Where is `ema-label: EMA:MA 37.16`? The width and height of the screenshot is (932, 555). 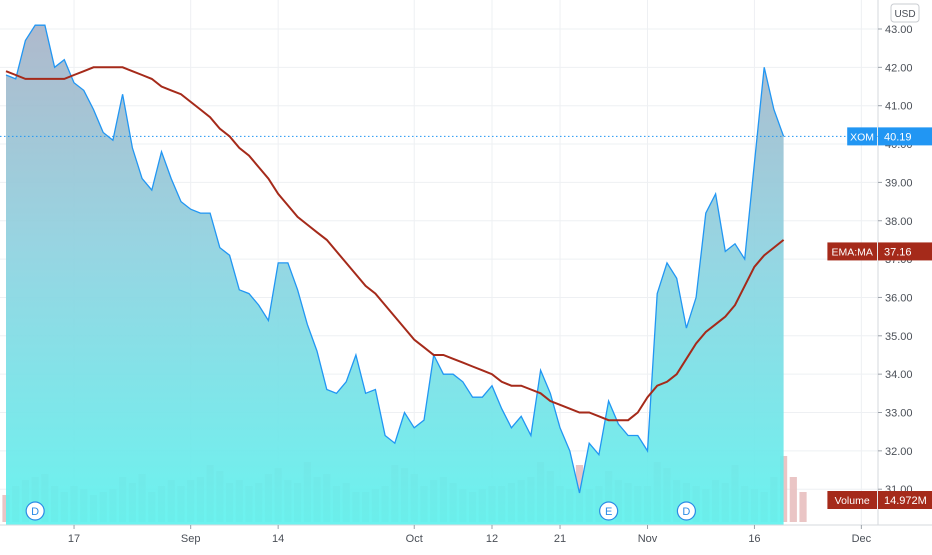 ema-label: EMA:MA 37.16 is located at coordinates (879, 251).